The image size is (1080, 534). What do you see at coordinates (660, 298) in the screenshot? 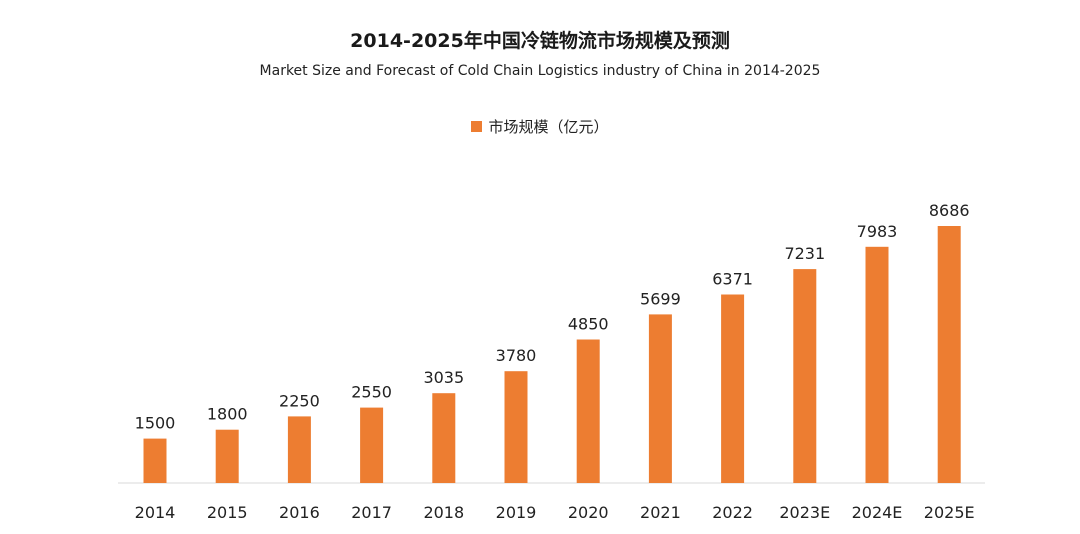
I see `value-label-2021: 5699` at bounding box center [660, 298].